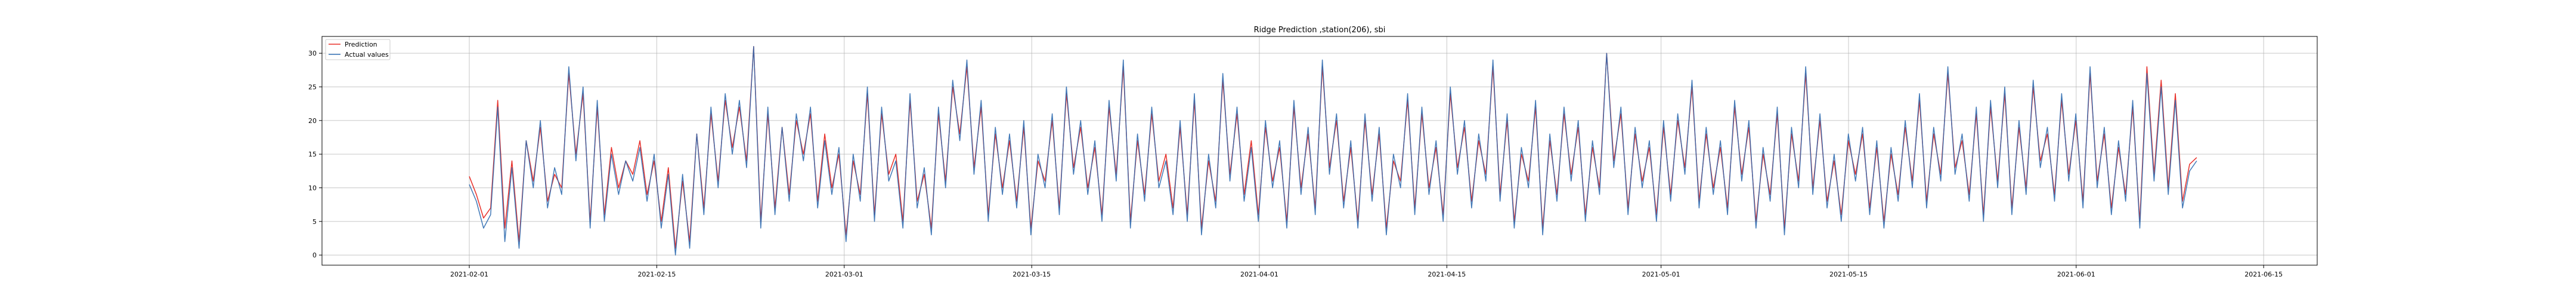 The height and width of the screenshot is (301, 2576). I want to click on y-tick-label: 10, so click(312, 188).